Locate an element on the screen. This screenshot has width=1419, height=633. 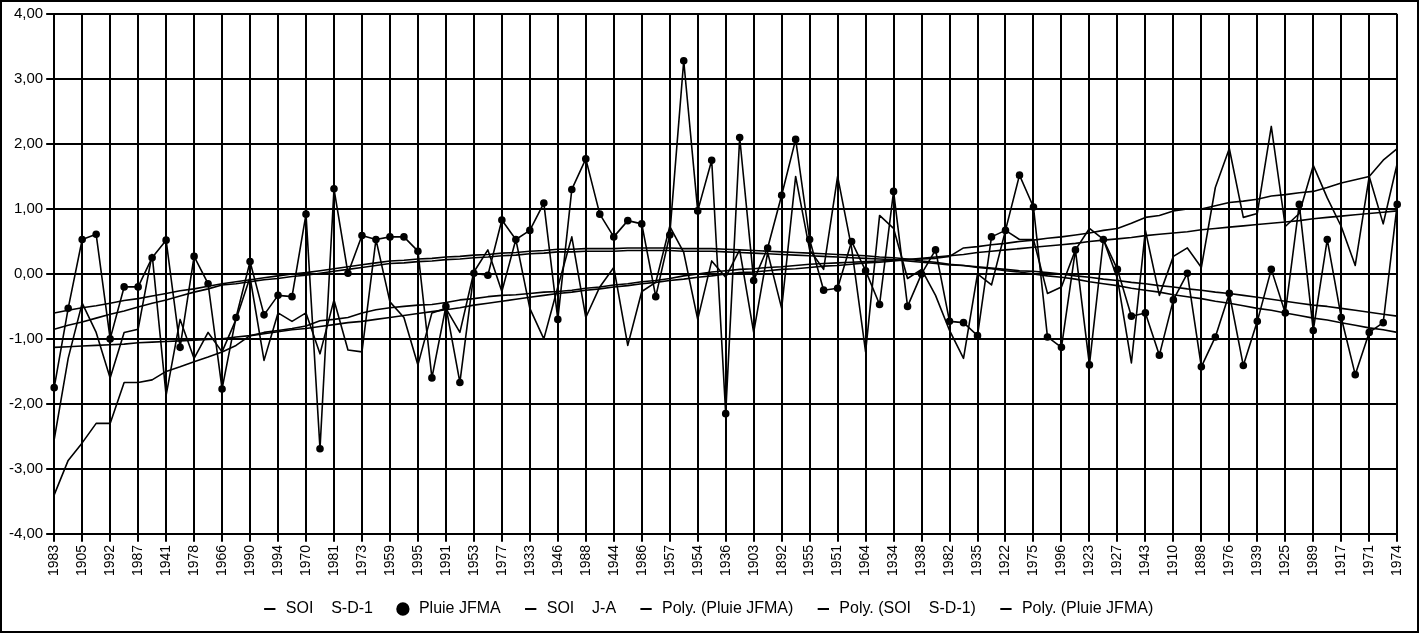
x-tick-label: 1903 is located at coordinates (752, 560).